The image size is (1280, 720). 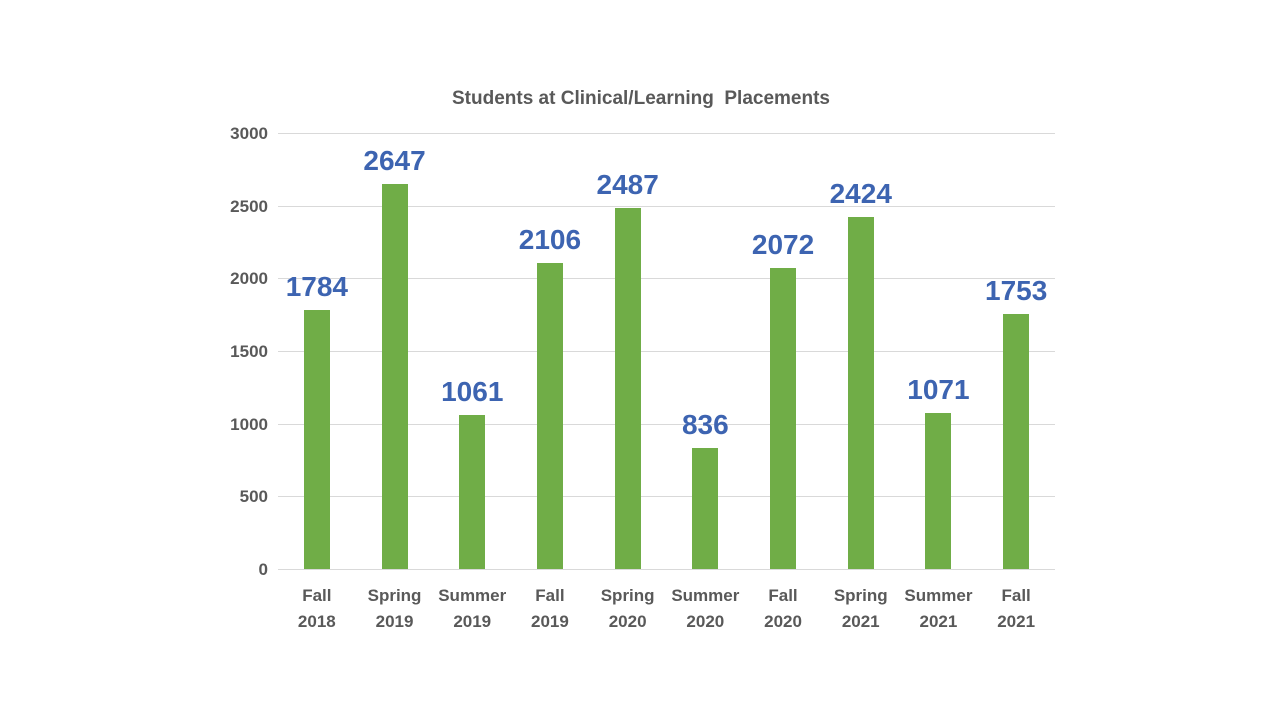 I want to click on bar-spring-2021, so click(x=860, y=393).